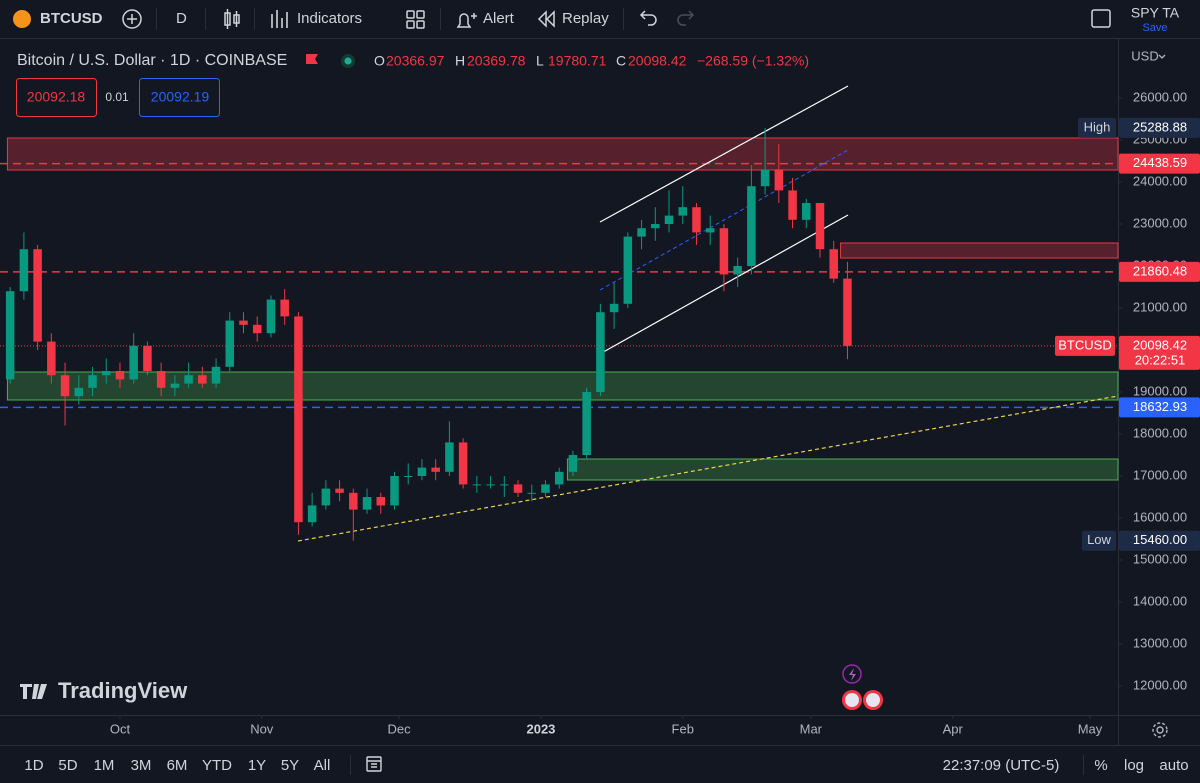 This screenshot has height=783, width=1200. I want to click on symbol-tag-bg, so click(1085, 345).